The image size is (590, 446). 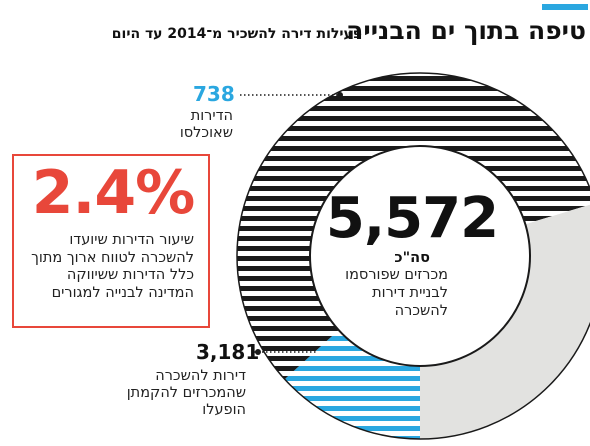 I want to click on leader-dot-occupied, so click(x=340, y=95).